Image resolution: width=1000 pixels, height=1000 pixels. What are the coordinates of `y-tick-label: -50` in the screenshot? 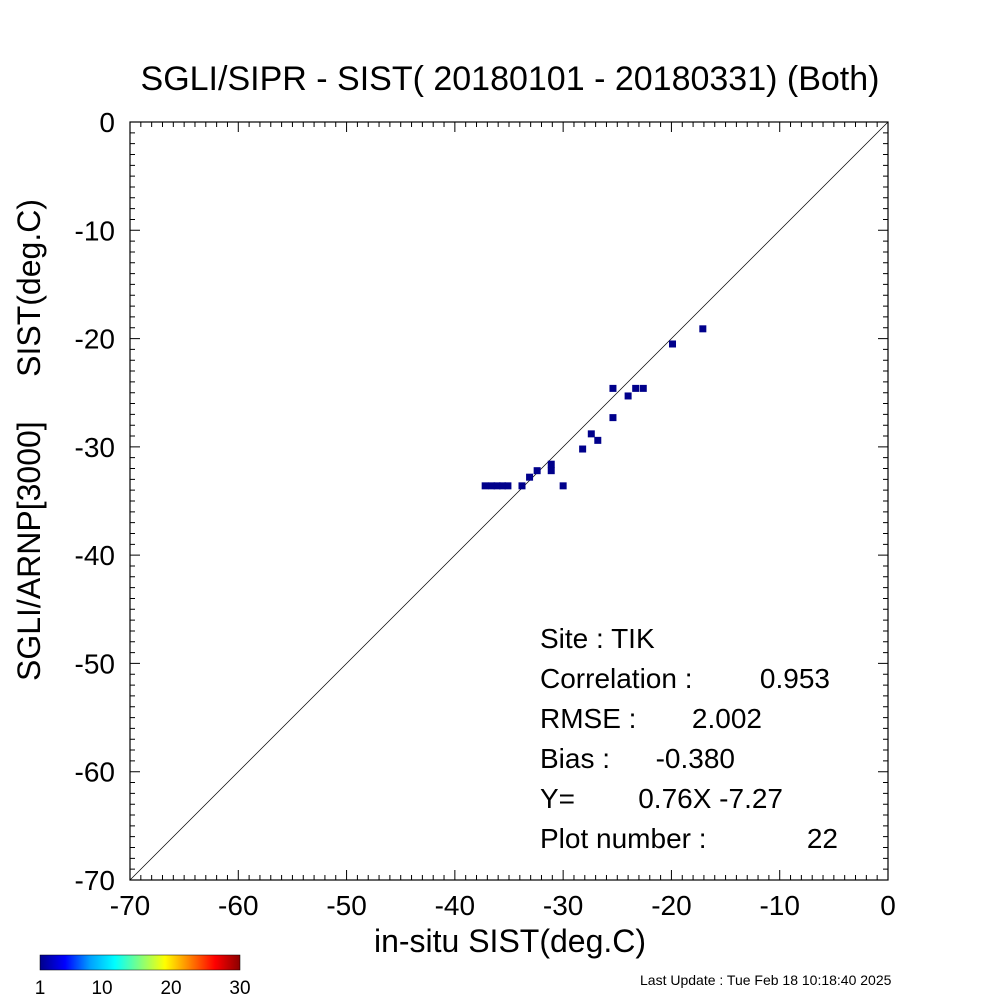 It's located at (95, 663).